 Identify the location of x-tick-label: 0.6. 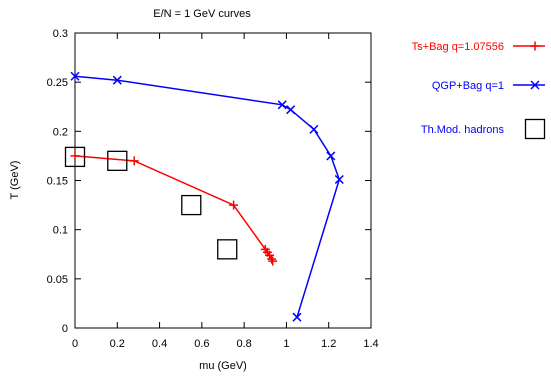
(201, 344).